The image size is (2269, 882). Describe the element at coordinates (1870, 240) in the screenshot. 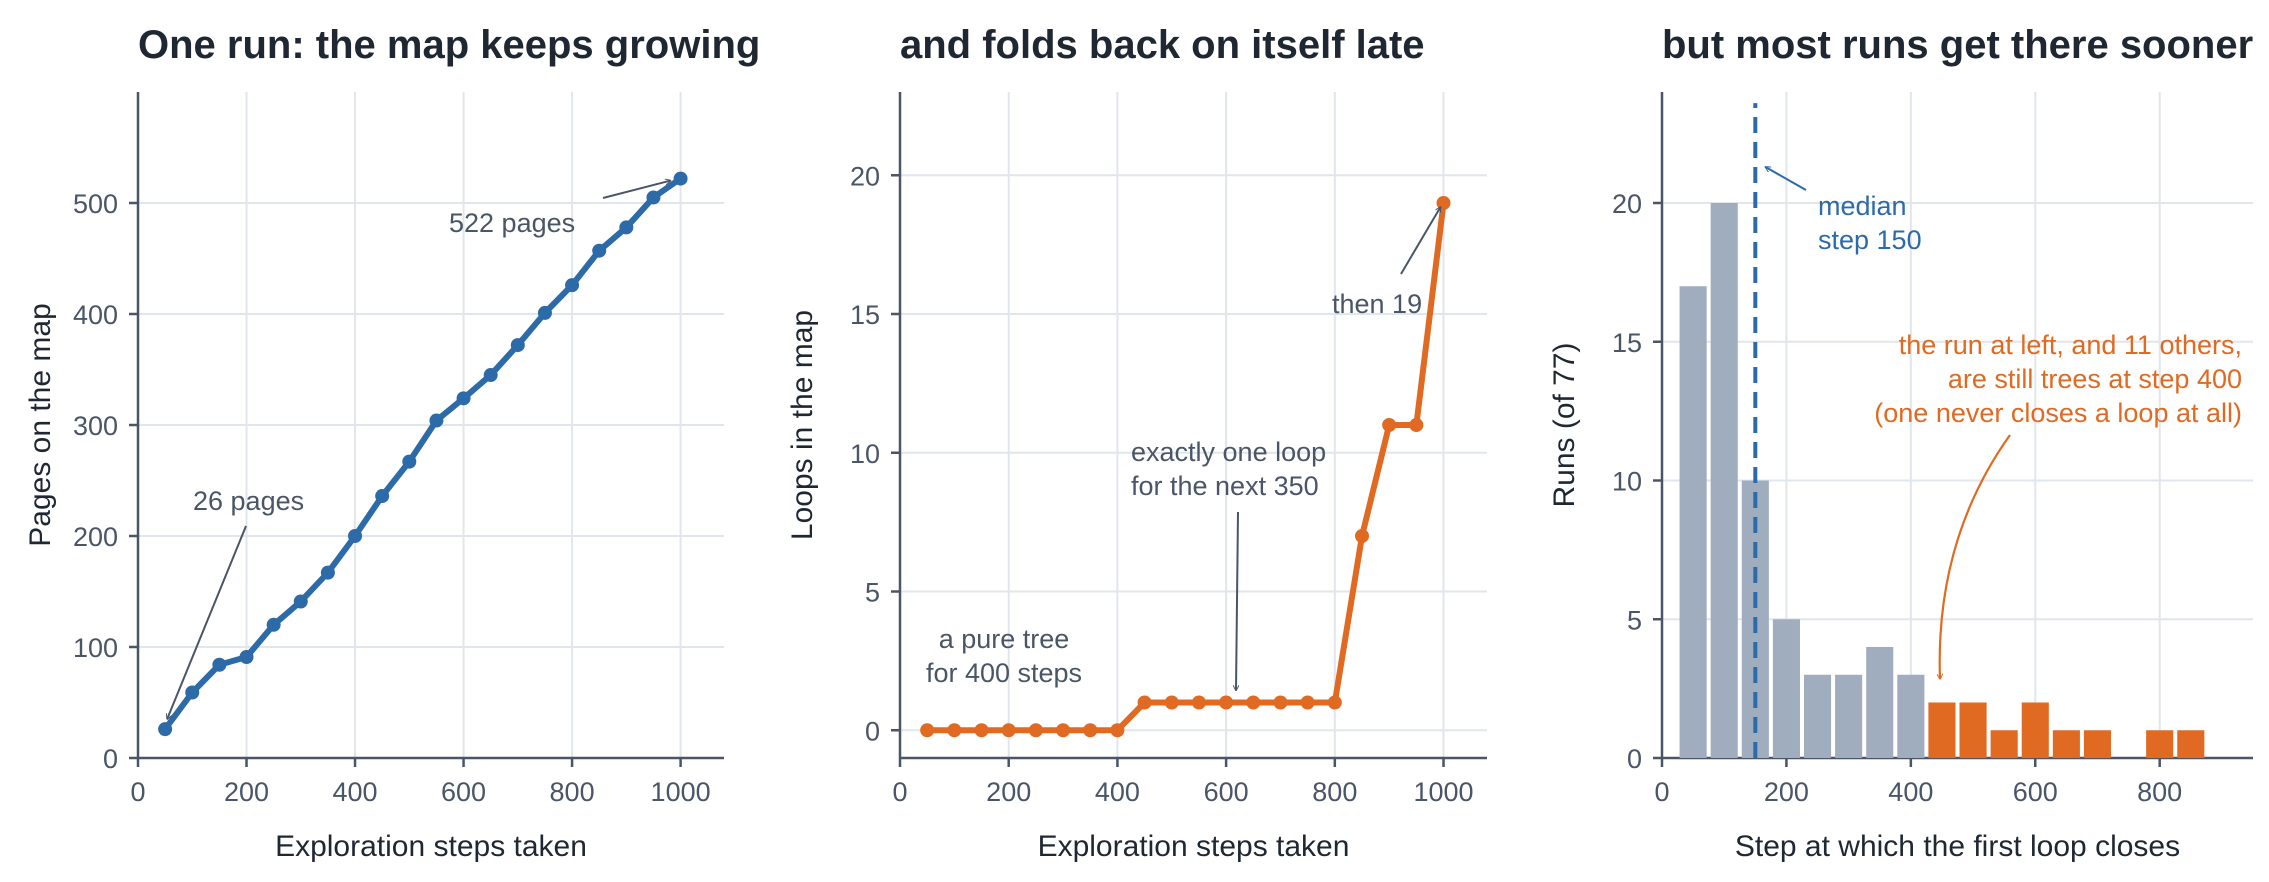

I see `annotation-median-line: step 150` at that location.